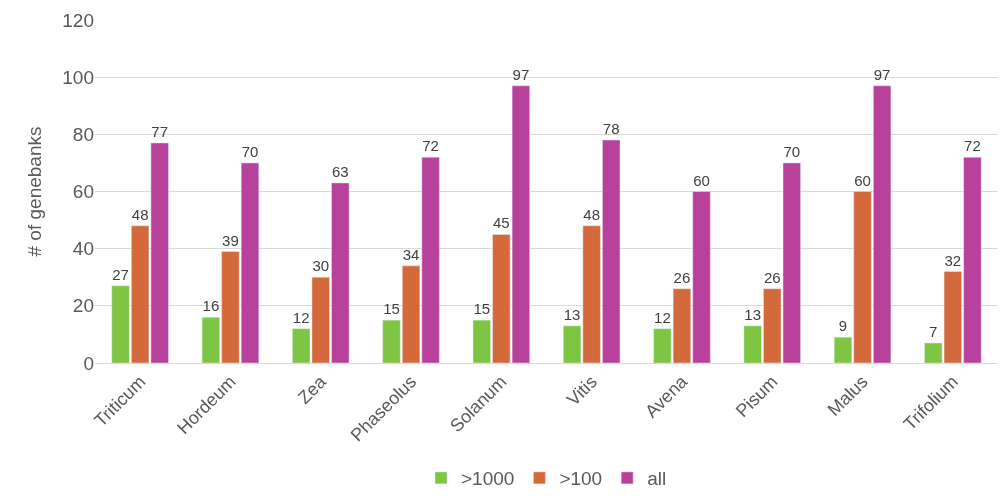 This screenshot has height=503, width=1004. What do you see at coordinates (581, 390) in the screenshot?
I see `x-tick-label: Vitis` at bounding box center [581, 390].